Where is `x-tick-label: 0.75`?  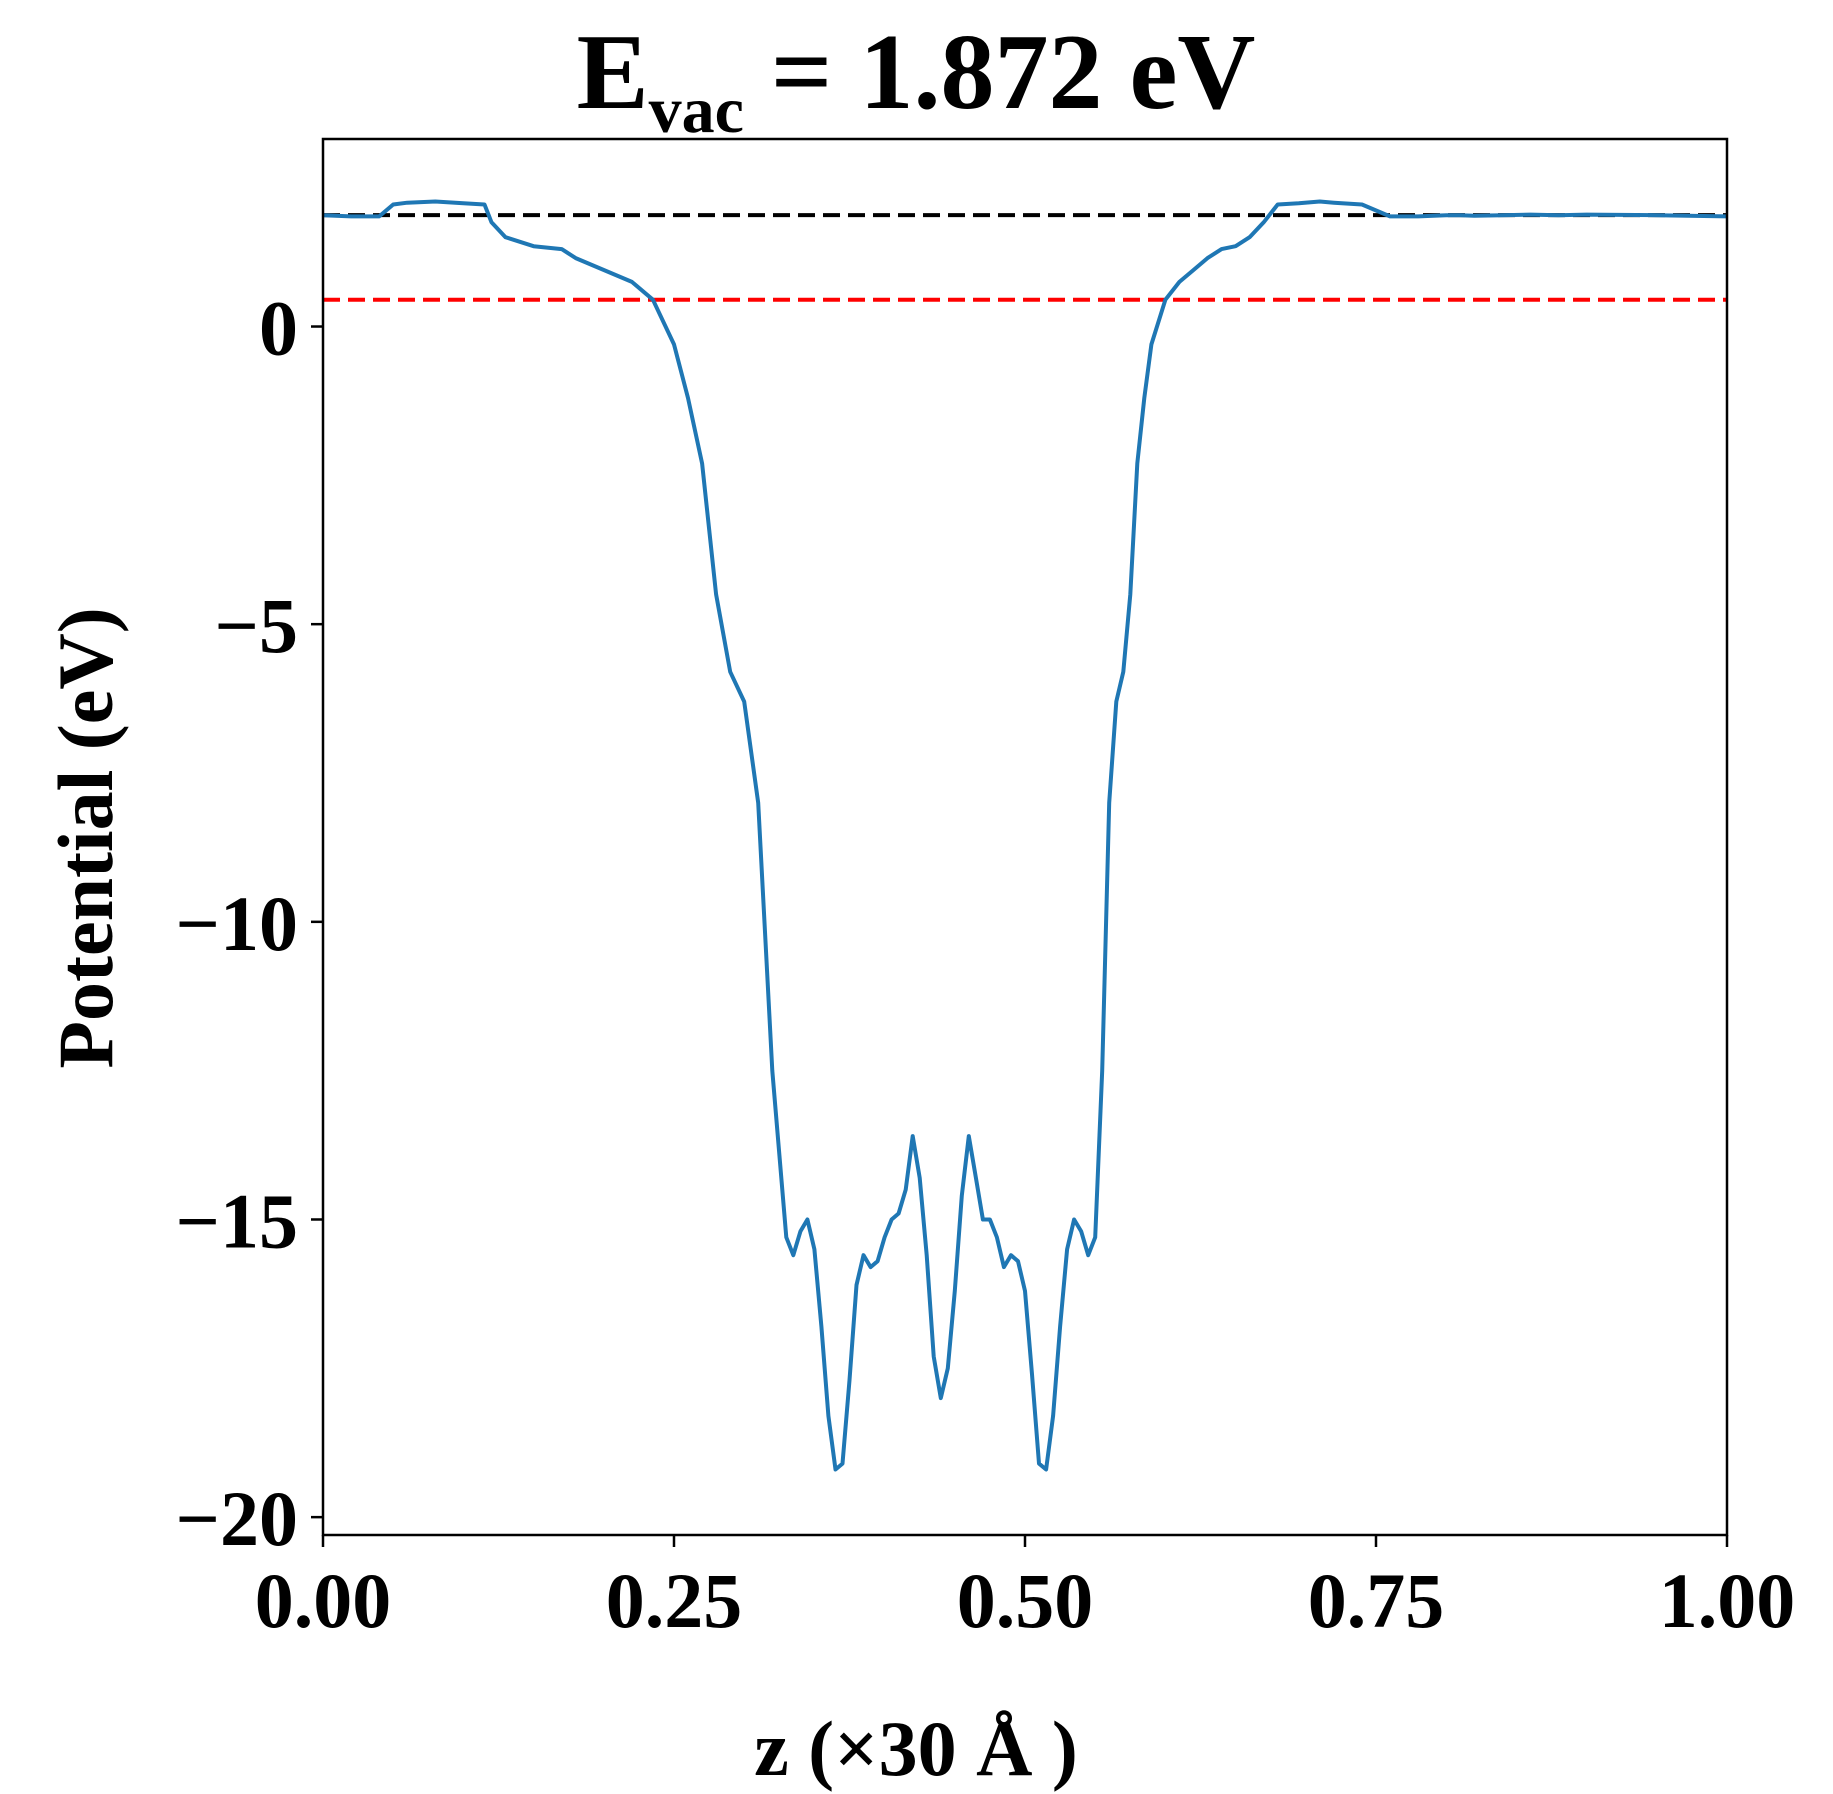
x-tick-label: 0.75 is located at coordinates (1376, 1600).